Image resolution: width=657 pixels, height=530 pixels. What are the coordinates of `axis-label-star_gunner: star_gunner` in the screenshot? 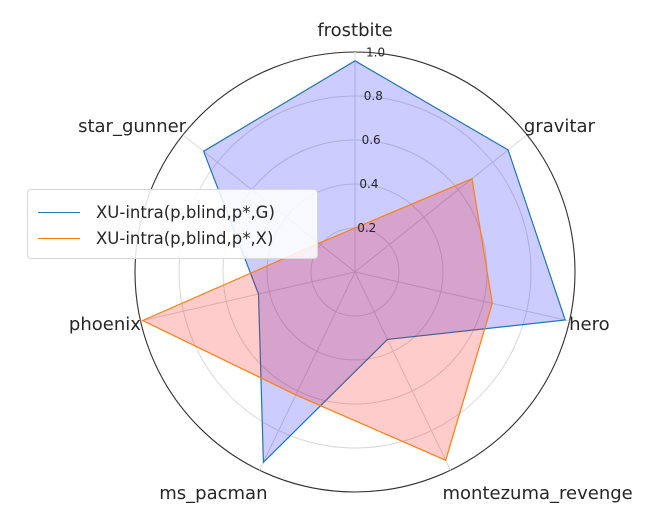 It's located at (132, 126).